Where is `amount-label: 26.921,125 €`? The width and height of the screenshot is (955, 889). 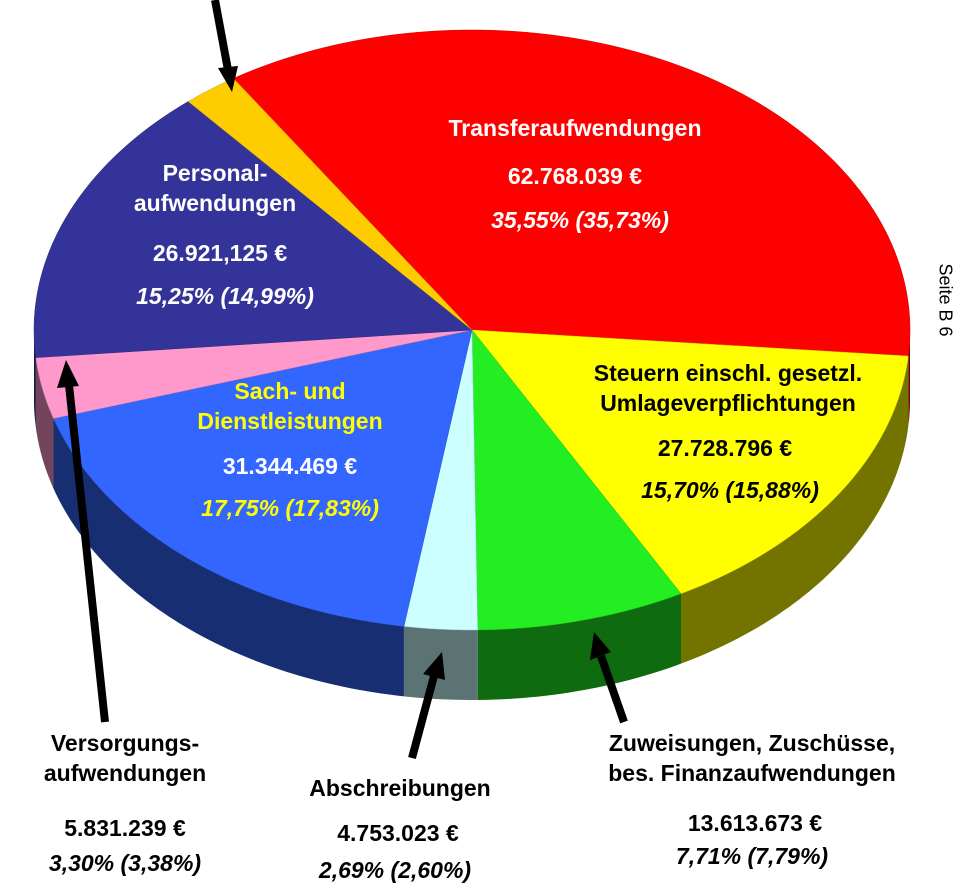
amount-label: 26.921,125 € is located at coordinates (220, 253).